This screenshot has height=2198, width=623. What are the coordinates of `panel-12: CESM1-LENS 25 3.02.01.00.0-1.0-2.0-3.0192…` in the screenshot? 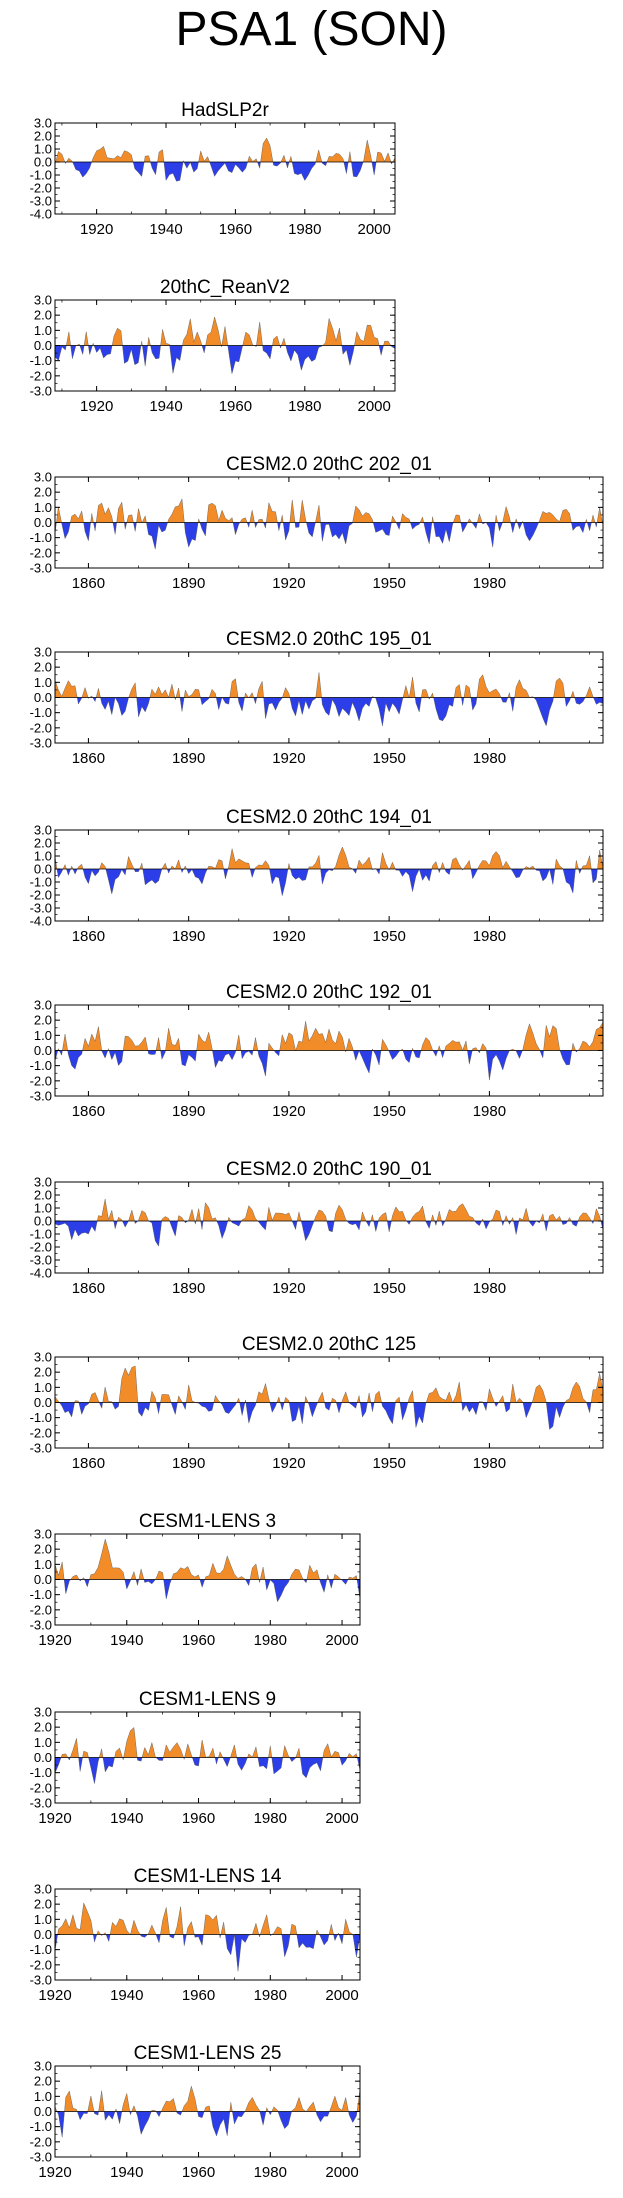 It's located at (195, 2112).